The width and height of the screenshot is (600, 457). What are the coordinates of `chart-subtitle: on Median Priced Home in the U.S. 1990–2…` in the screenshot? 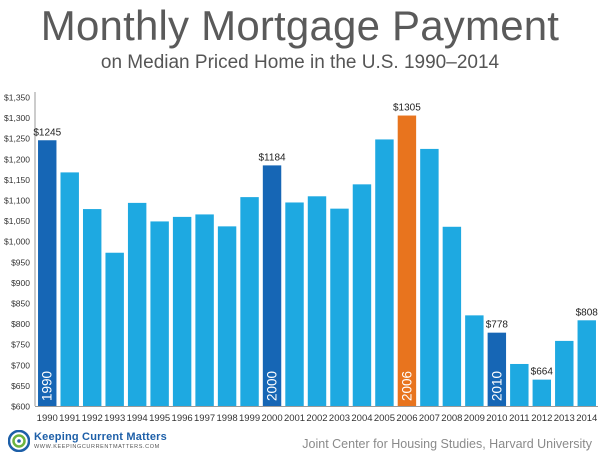 It's located at (300, 62).